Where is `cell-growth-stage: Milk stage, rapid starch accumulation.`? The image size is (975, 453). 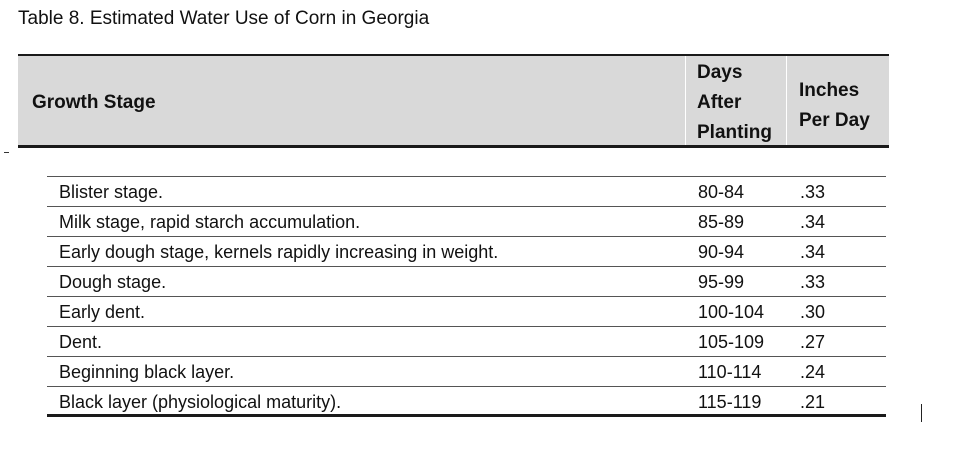 cell-growth-stage: Milk stage, rapid starch accumulation. is located at coordinates (210, 222).